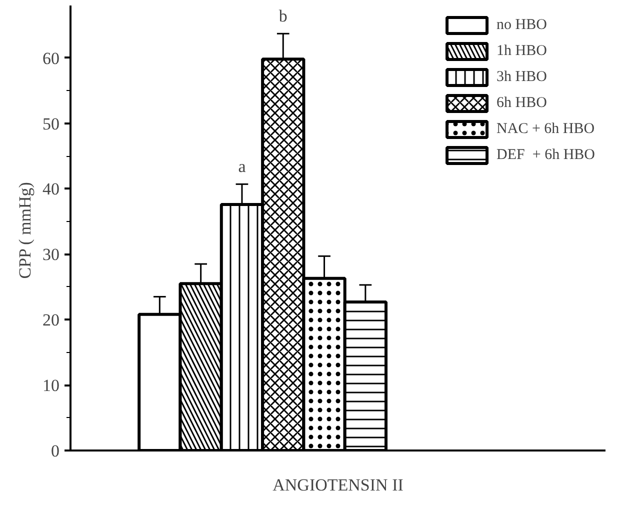 This screenshot has height=516, width=617. Describe the element at coordinates (51, 58) in the screenshot. I see `y-tick-label: 60` at that location.